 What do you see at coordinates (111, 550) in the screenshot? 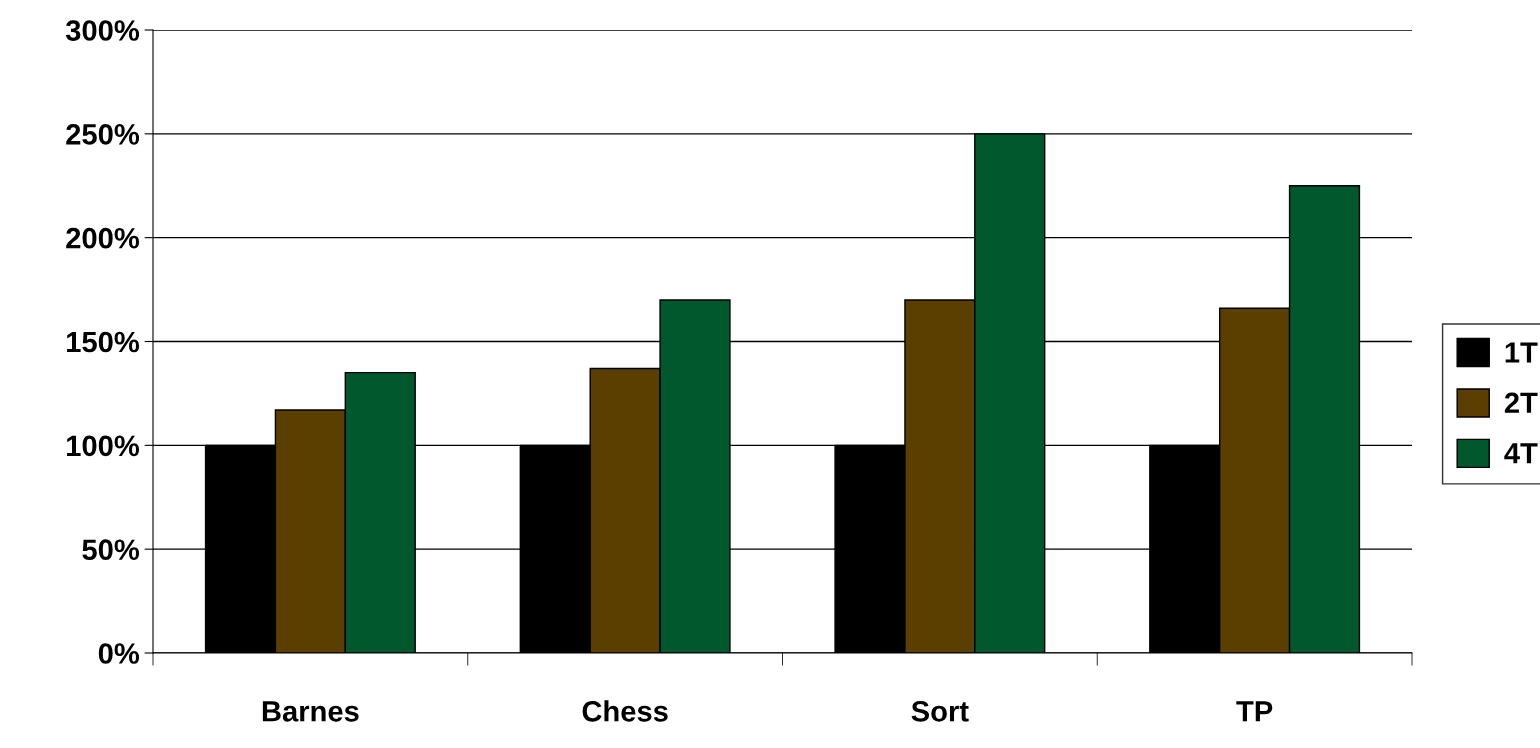
I see `y-tick-label: 50%` at bounding box center [111, 550].